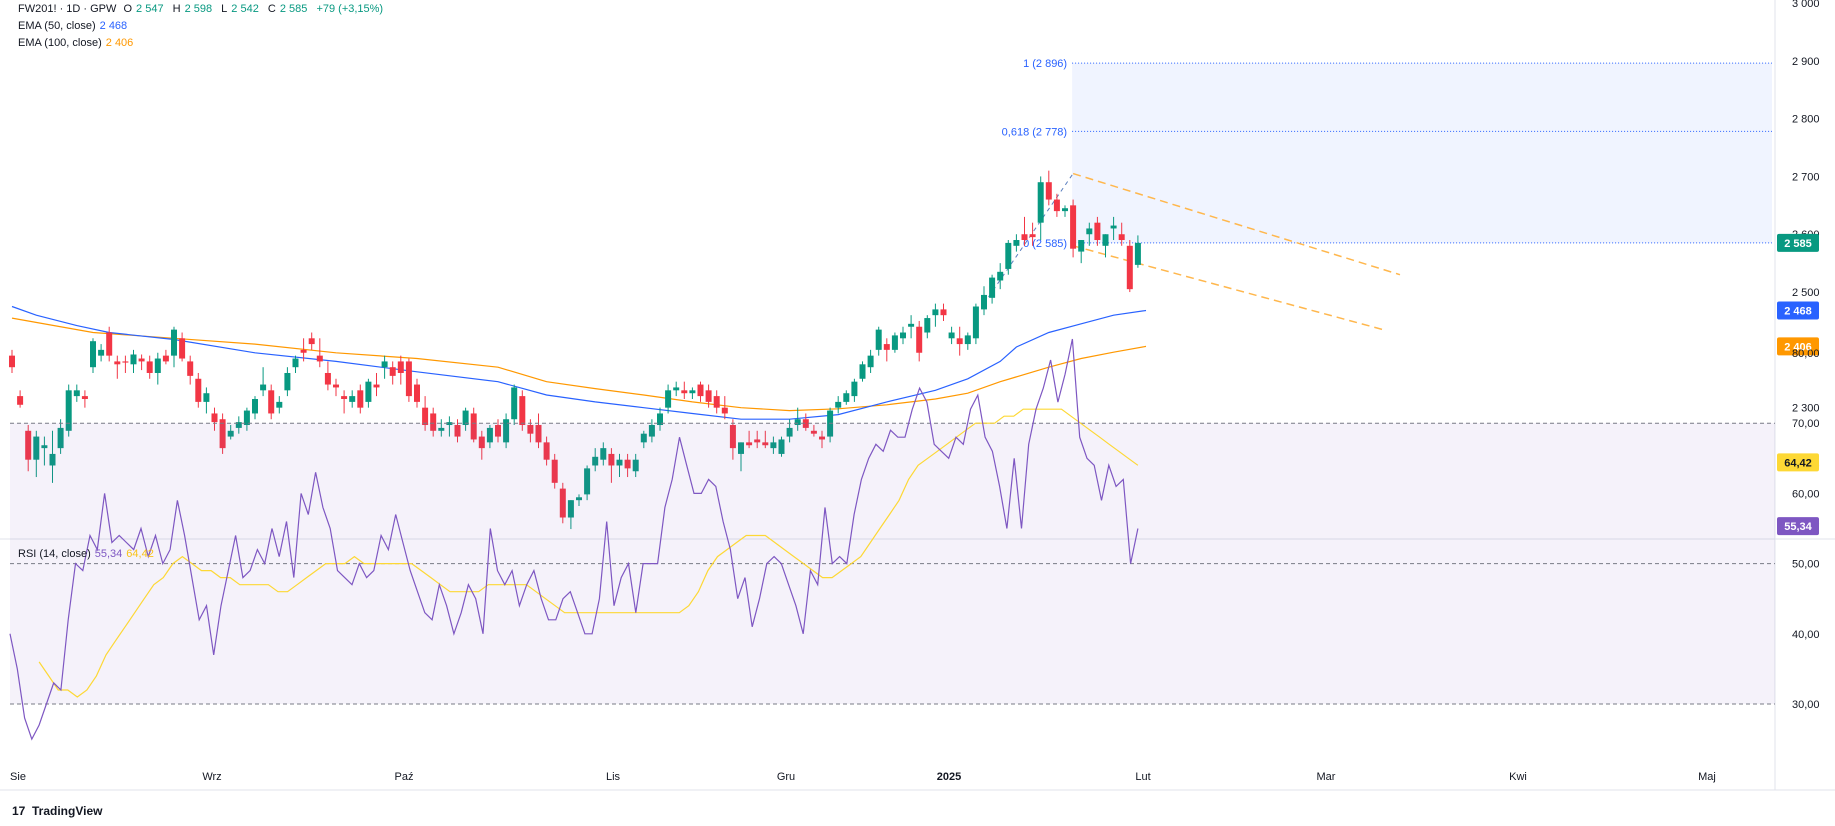  What do you see at coordinates (1806, 354) in the screenshot?
I see `rsi-tick-label: 80,00` at bounding box center [1806, 354].